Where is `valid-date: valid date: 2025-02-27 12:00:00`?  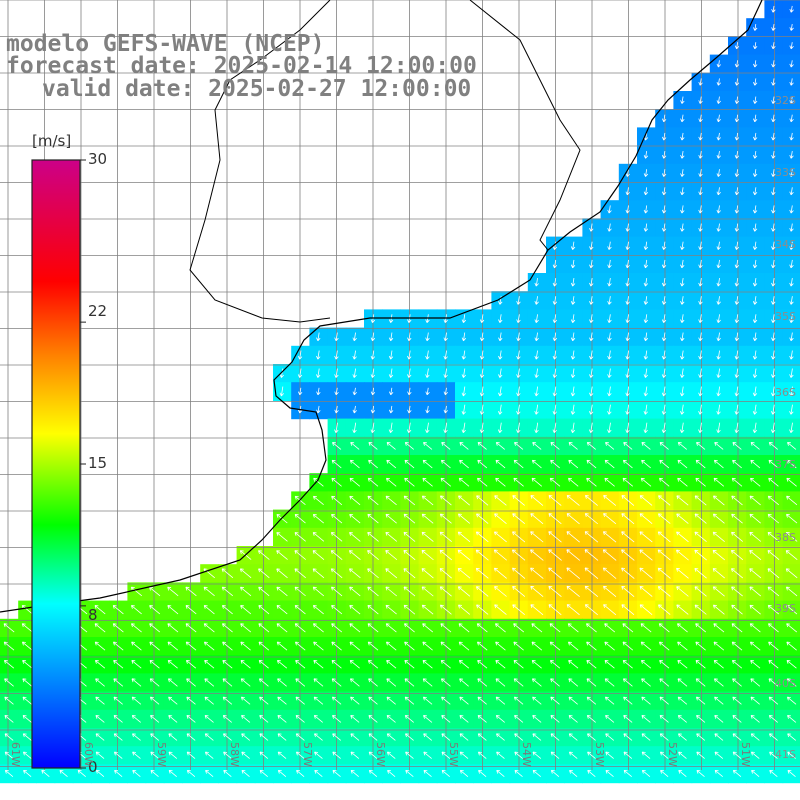 valid-date: valid date: 2025-02-27 12:00:00 is located at coordinates (257, 89).